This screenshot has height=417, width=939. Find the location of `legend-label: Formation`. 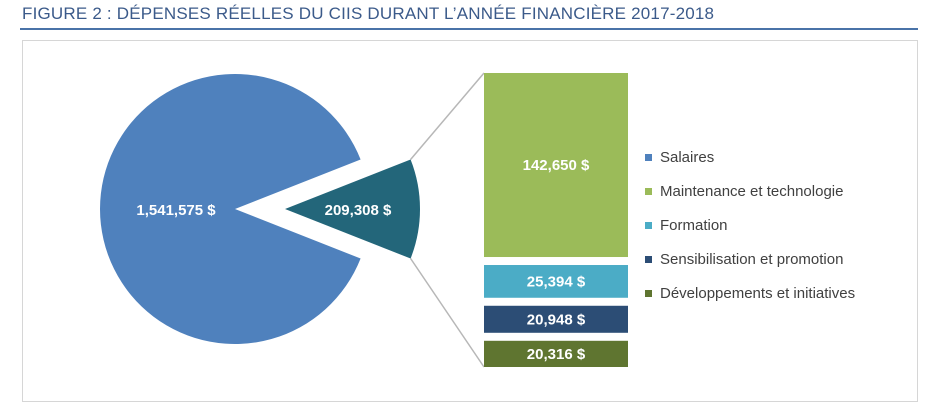

legend-label: Formation is located at coordinates (694, 225).